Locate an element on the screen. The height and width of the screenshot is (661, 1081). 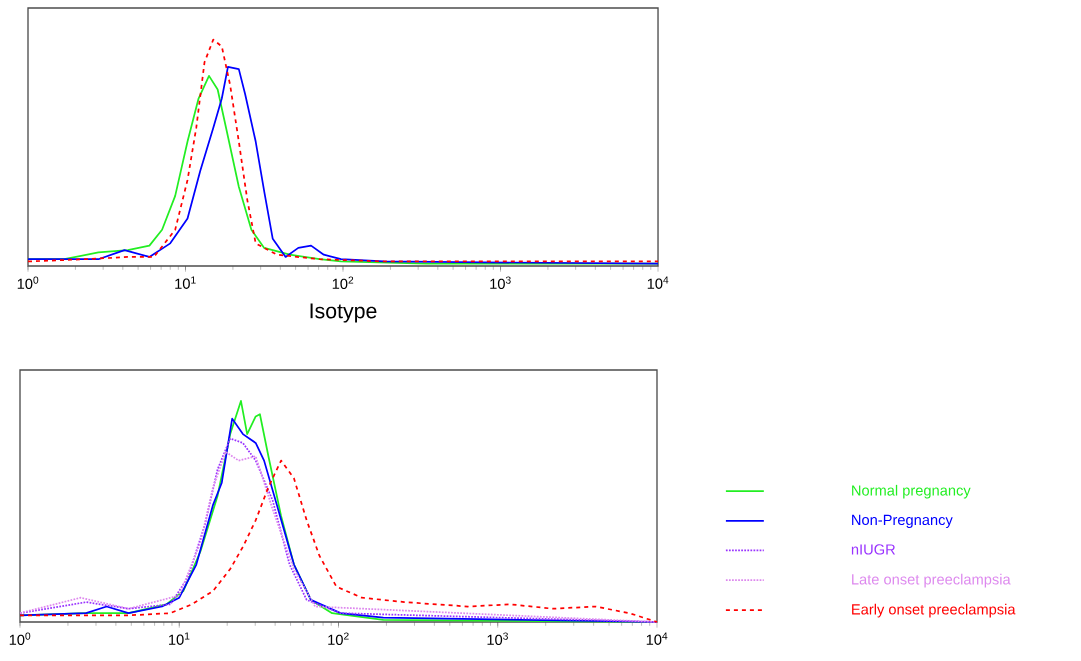
text: nIUGR is located at coordinates (873, 549).